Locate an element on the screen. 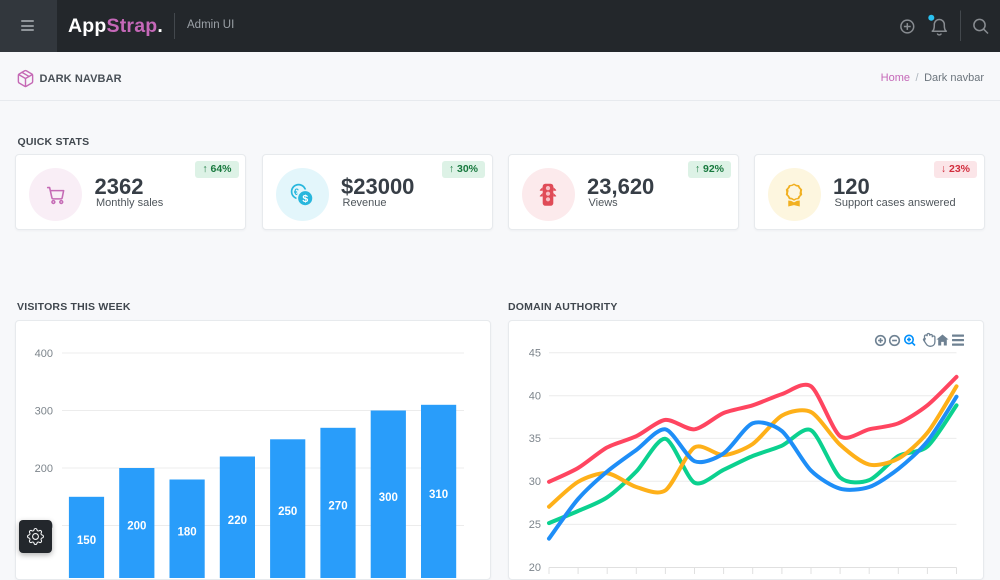 The width and height of the screenshot is (1000, 580). svg-text: 180 is located at coordinates (187, 532).